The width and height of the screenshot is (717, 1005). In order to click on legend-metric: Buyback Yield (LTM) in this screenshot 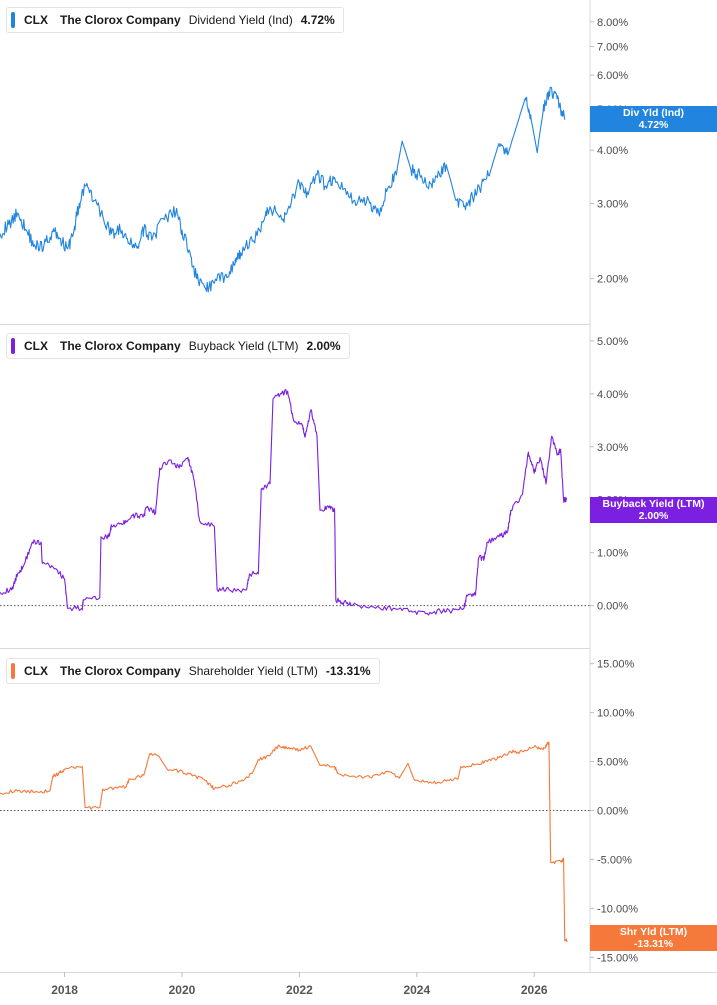, I will do `click(243, 346)`.